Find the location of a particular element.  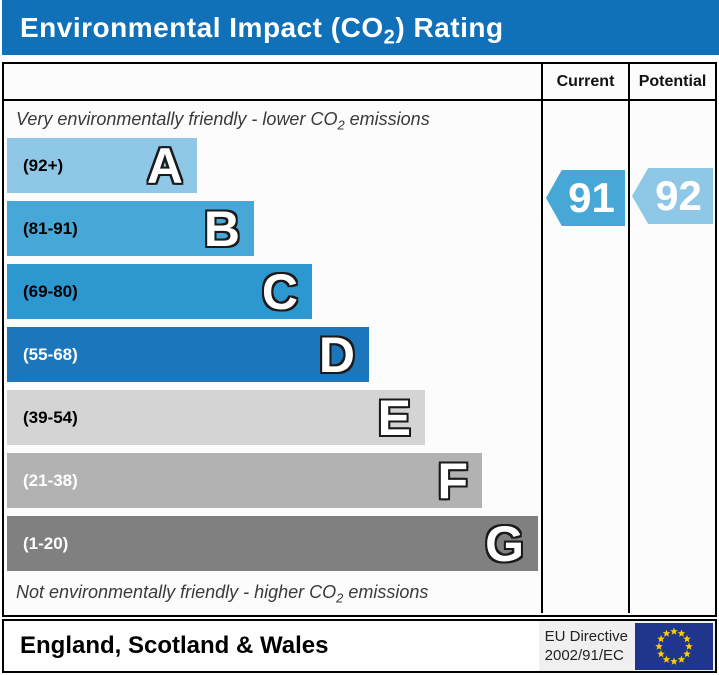

potential-column: 92 is located at coordinates (671, 357).